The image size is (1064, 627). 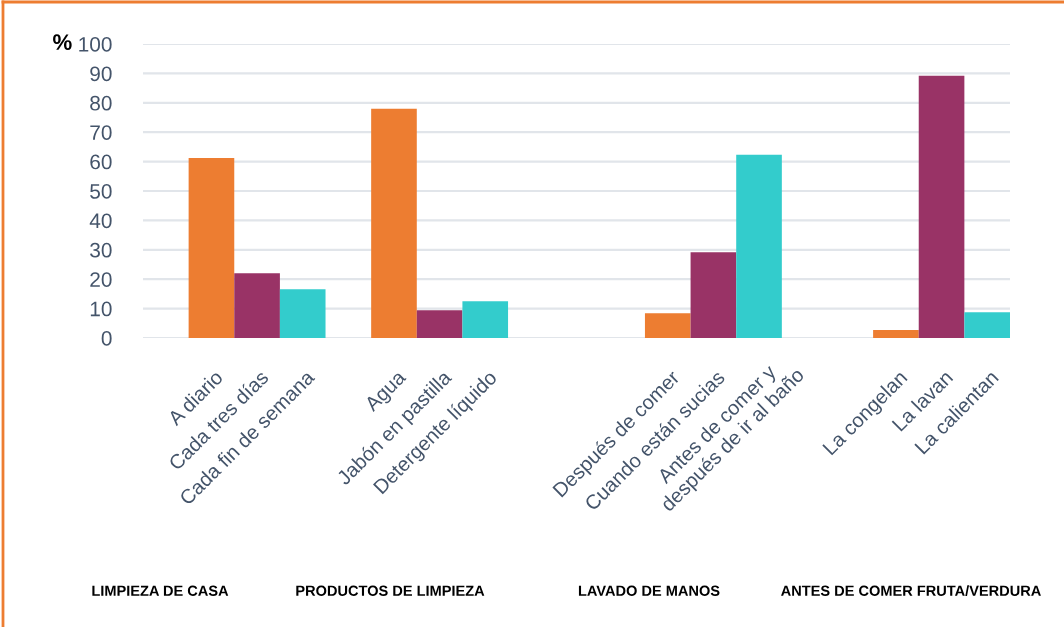 What do you see at coordinates (390, 590) in the screenshot?
I see `text: PRODUCTOS DE LIMPIEZA` at bounding box center [390, 590].